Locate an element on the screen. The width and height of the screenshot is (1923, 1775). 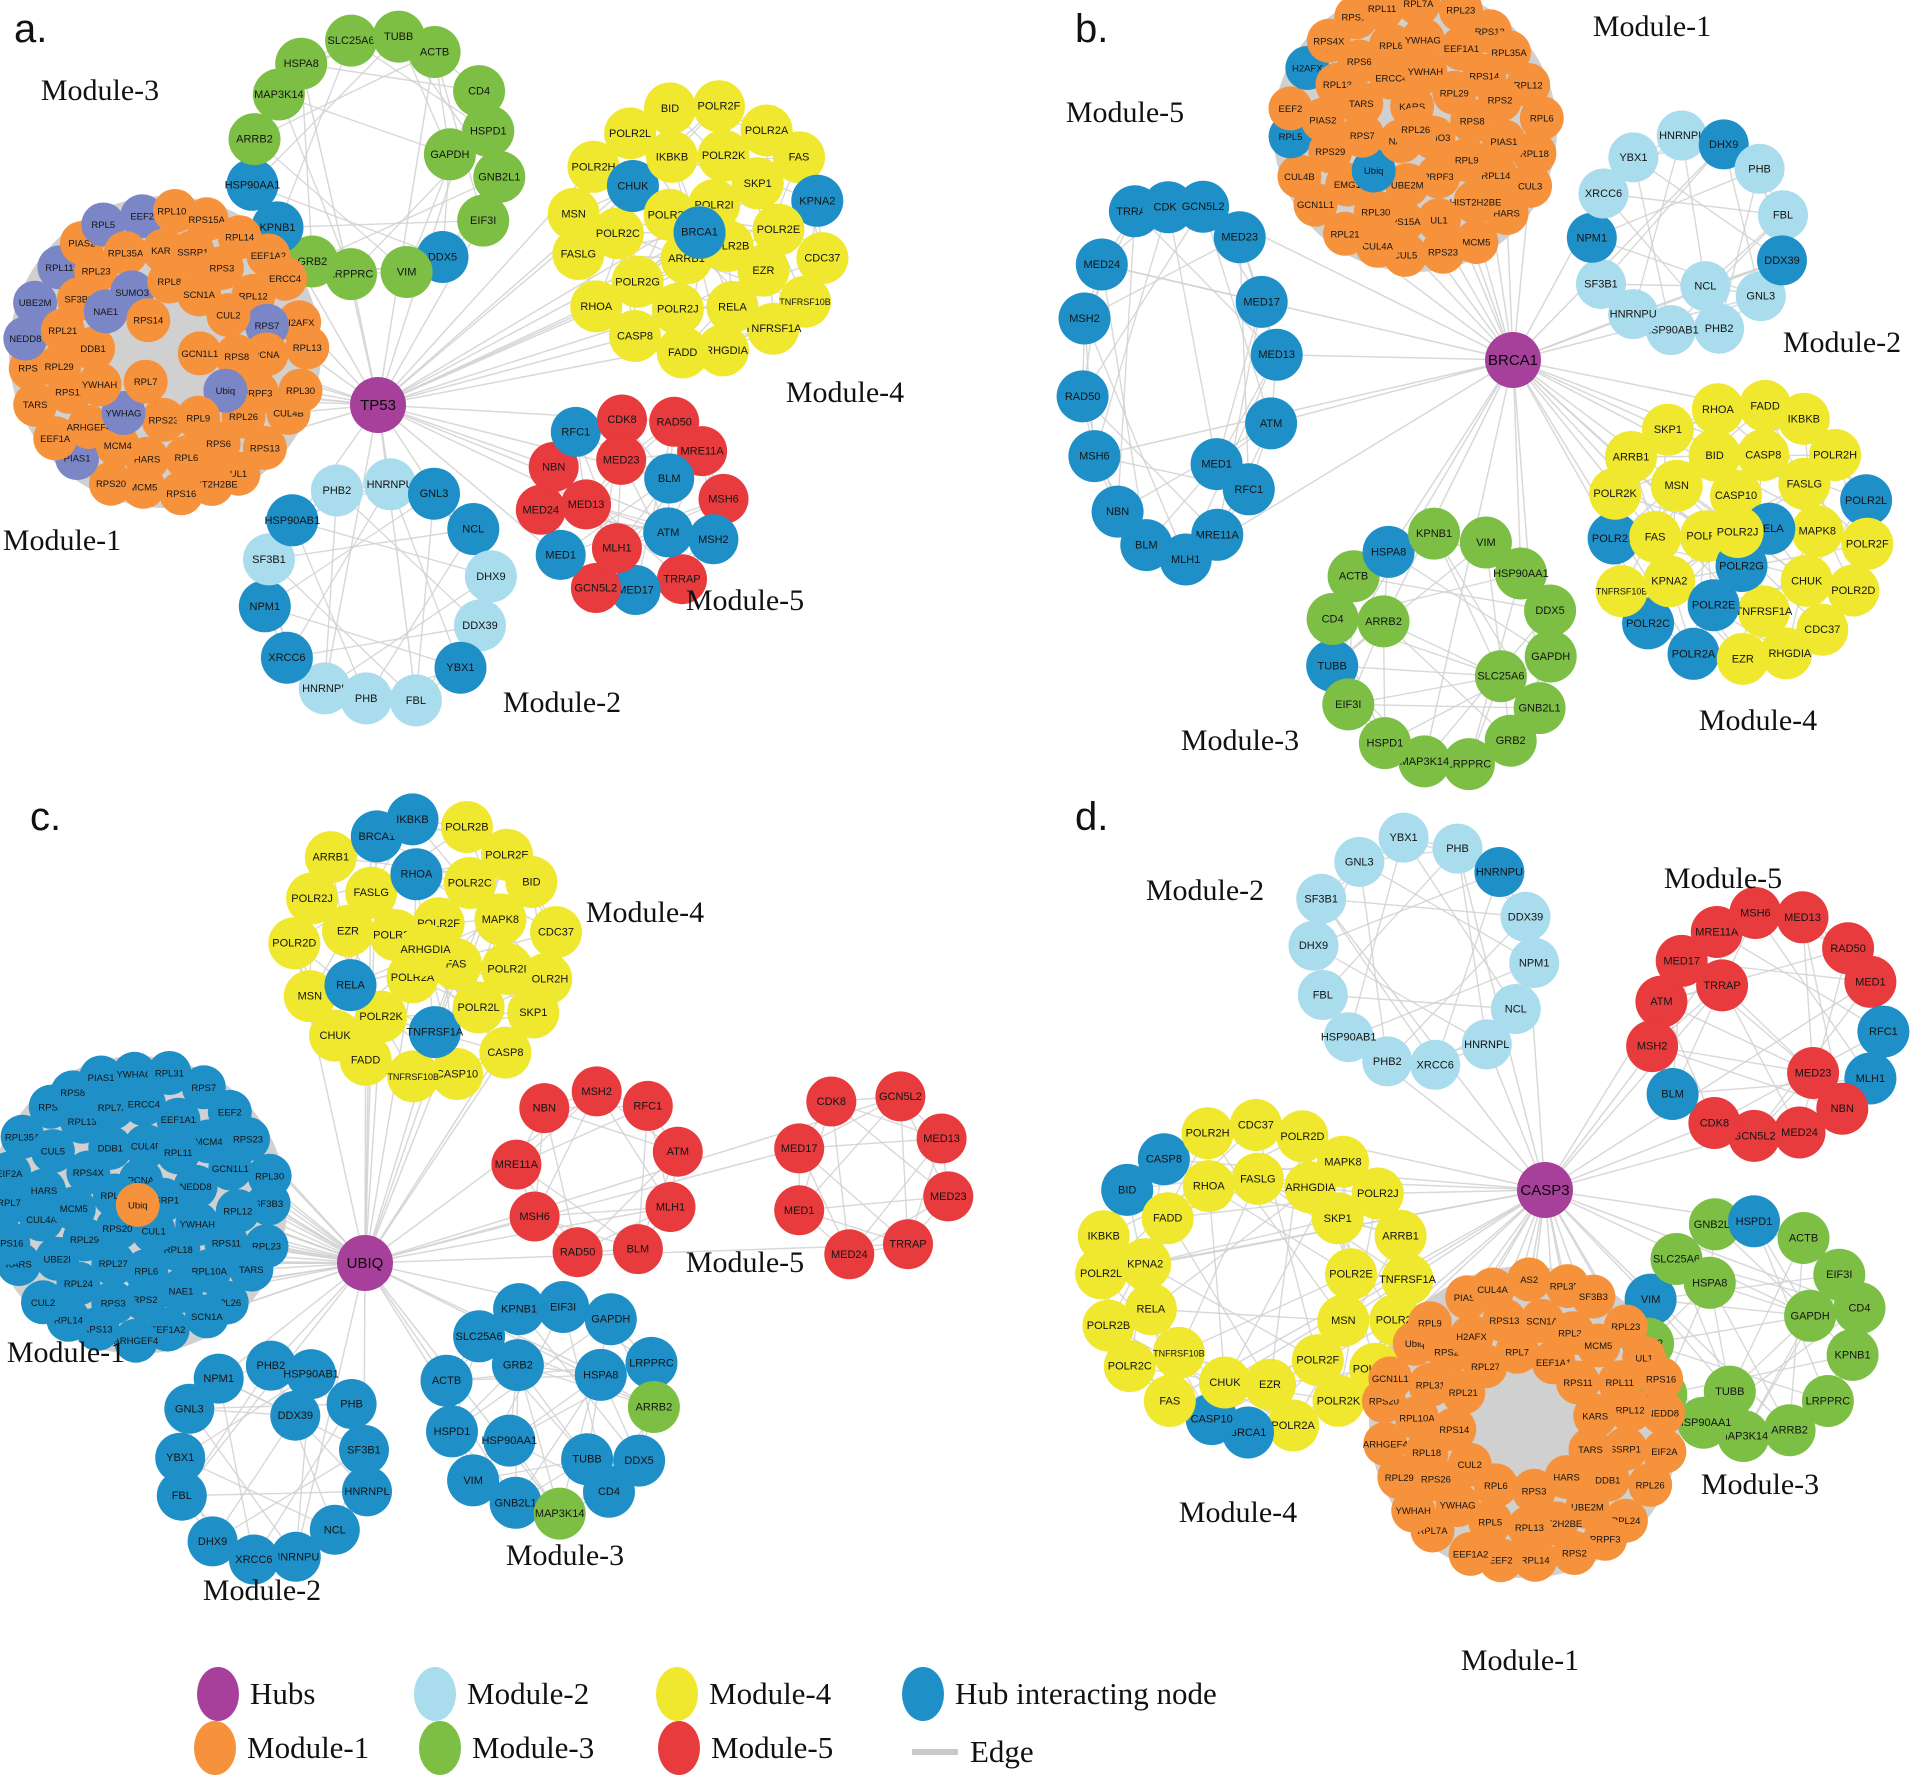
node-FASLG: FASLG is located at coordinates (1804, 483).